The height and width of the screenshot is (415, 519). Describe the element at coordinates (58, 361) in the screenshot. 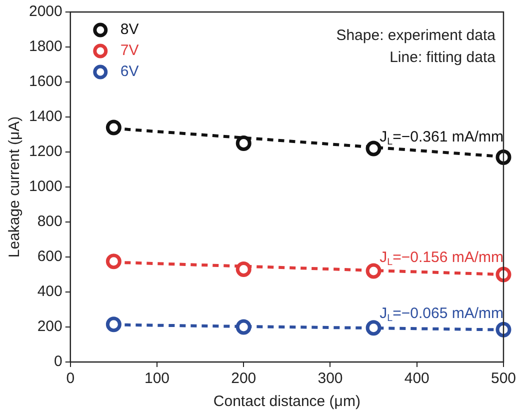

I see `y-tick-label: 0` at that location.